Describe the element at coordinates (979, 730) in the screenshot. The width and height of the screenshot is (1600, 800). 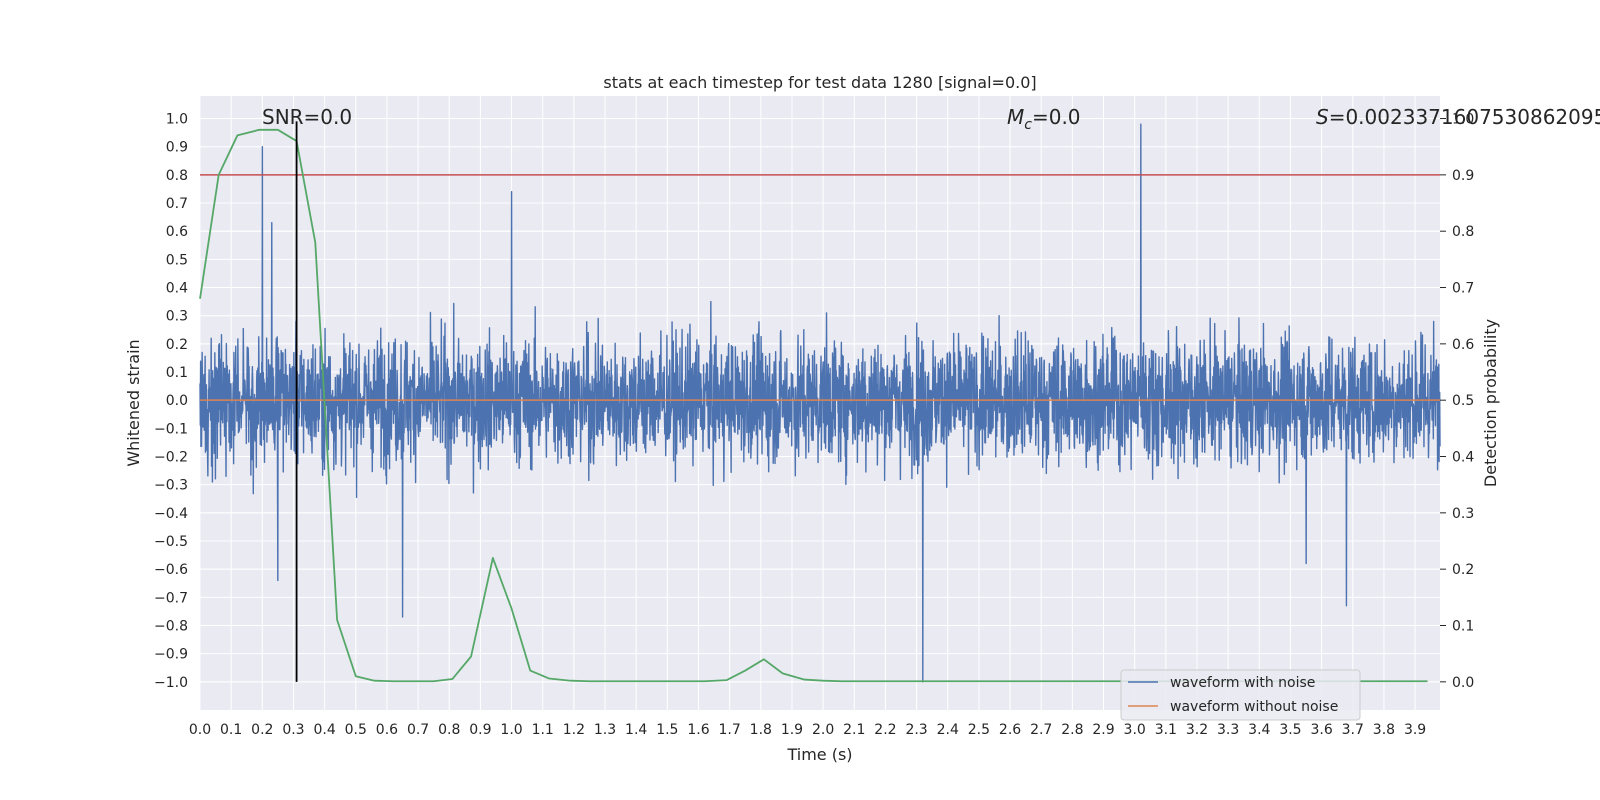
I see `x-tick-label: 2.5` at that location.